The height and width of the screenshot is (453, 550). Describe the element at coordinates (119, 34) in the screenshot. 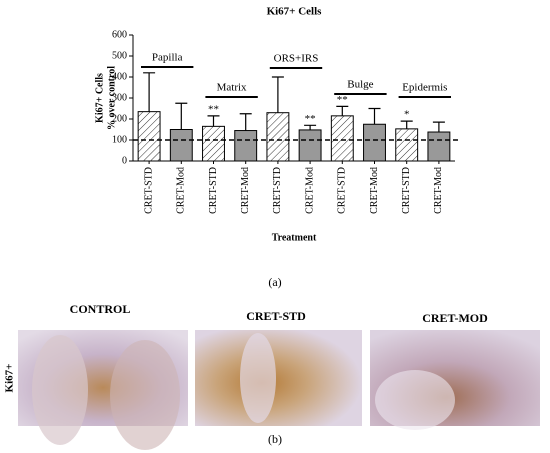

I see `y-tick-label: 600` at that location.